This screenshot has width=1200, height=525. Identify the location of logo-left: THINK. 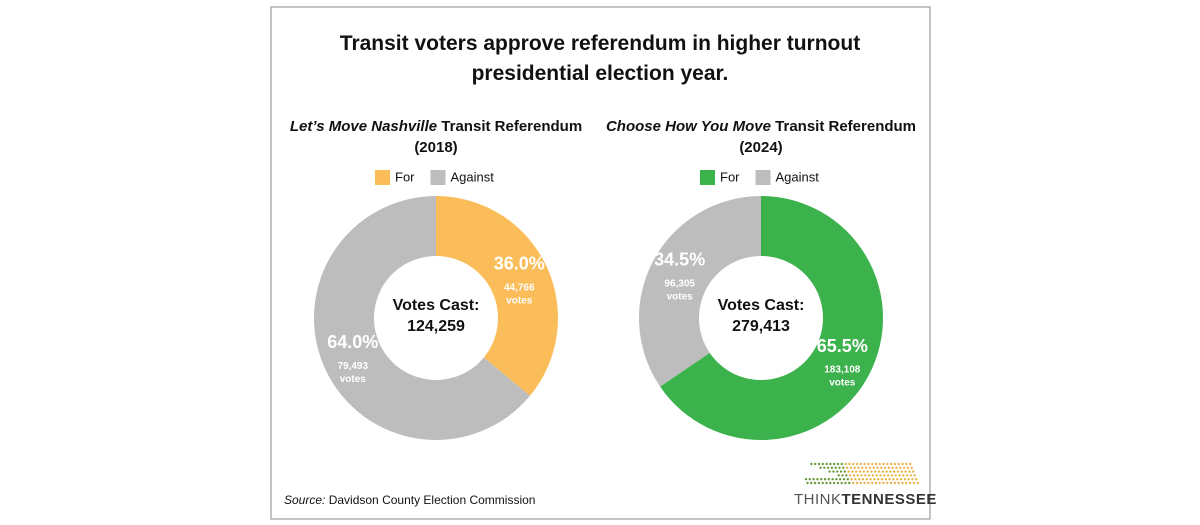
(818, 499).